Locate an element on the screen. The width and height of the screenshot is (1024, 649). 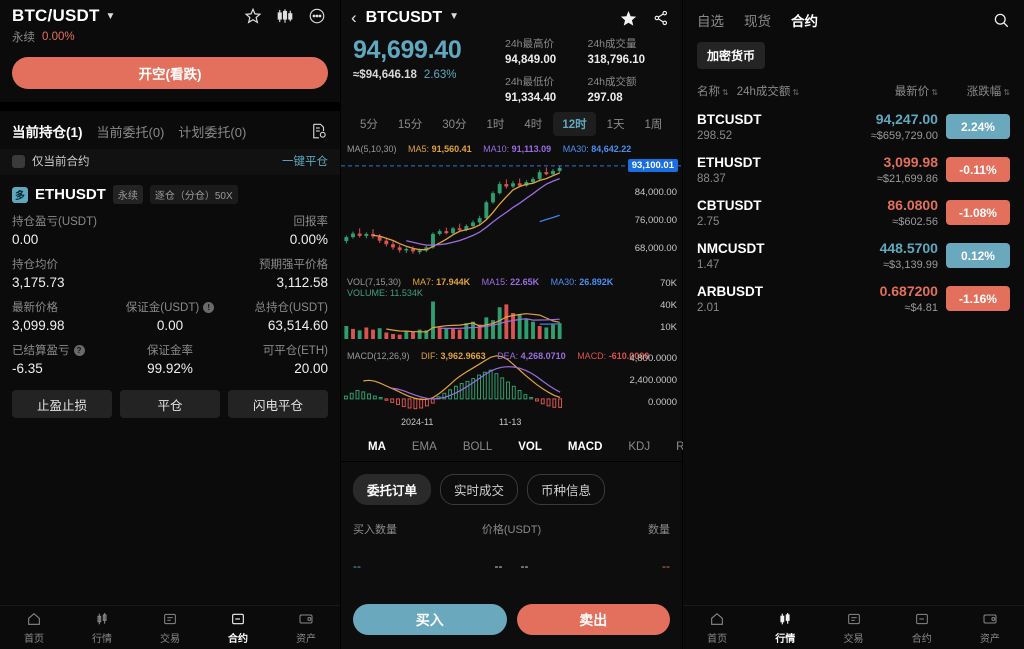
timeframe-1h: 1时 is located at coordinates (495, 125).